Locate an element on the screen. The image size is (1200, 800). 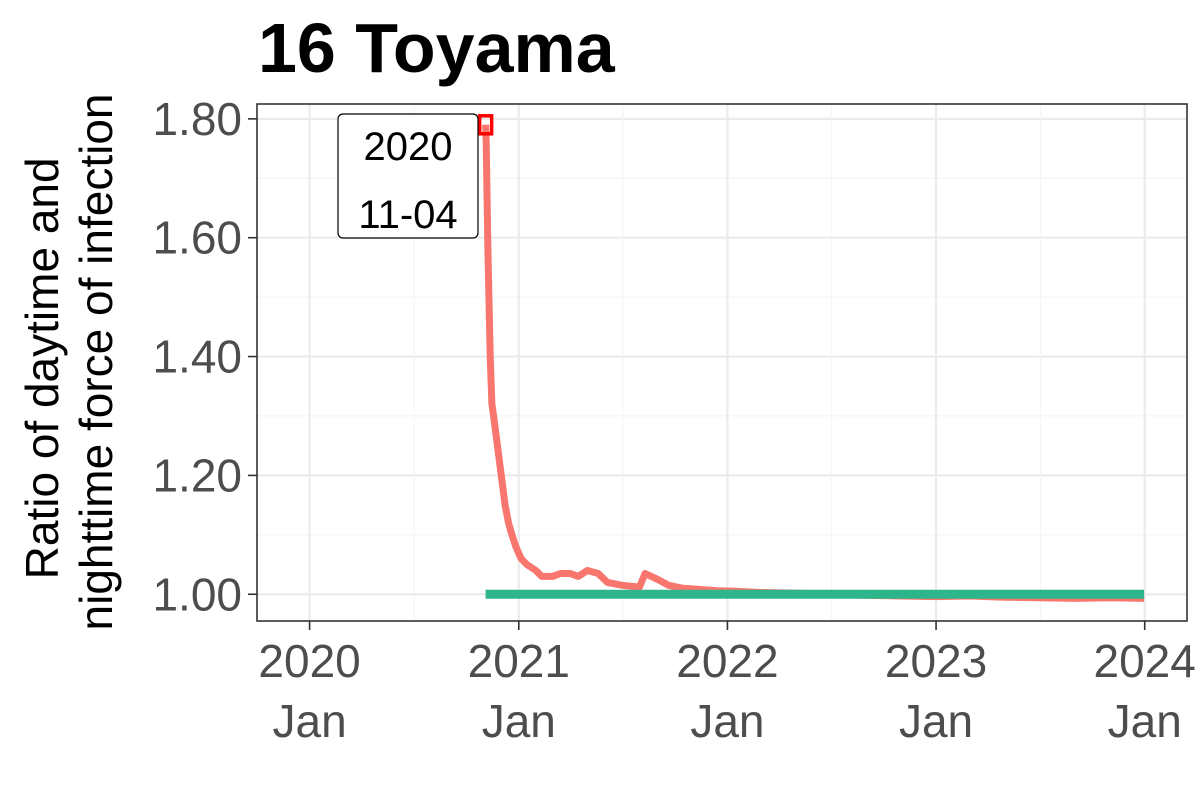
annotation-marker is located at coordinates (485, 125).